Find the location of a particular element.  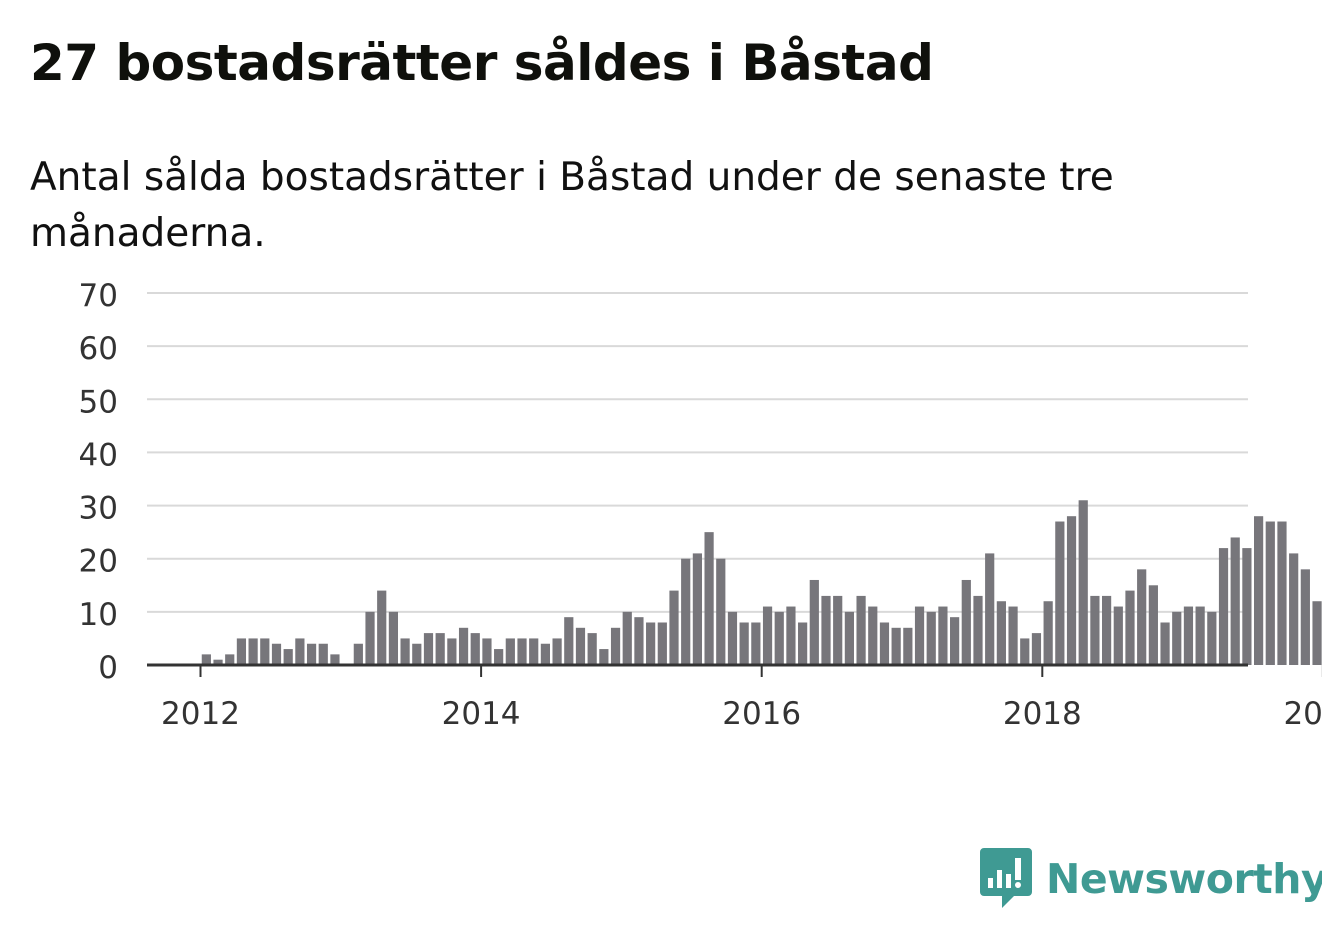

x-tick-label: 2020 is located at coordinates (1302, 714).